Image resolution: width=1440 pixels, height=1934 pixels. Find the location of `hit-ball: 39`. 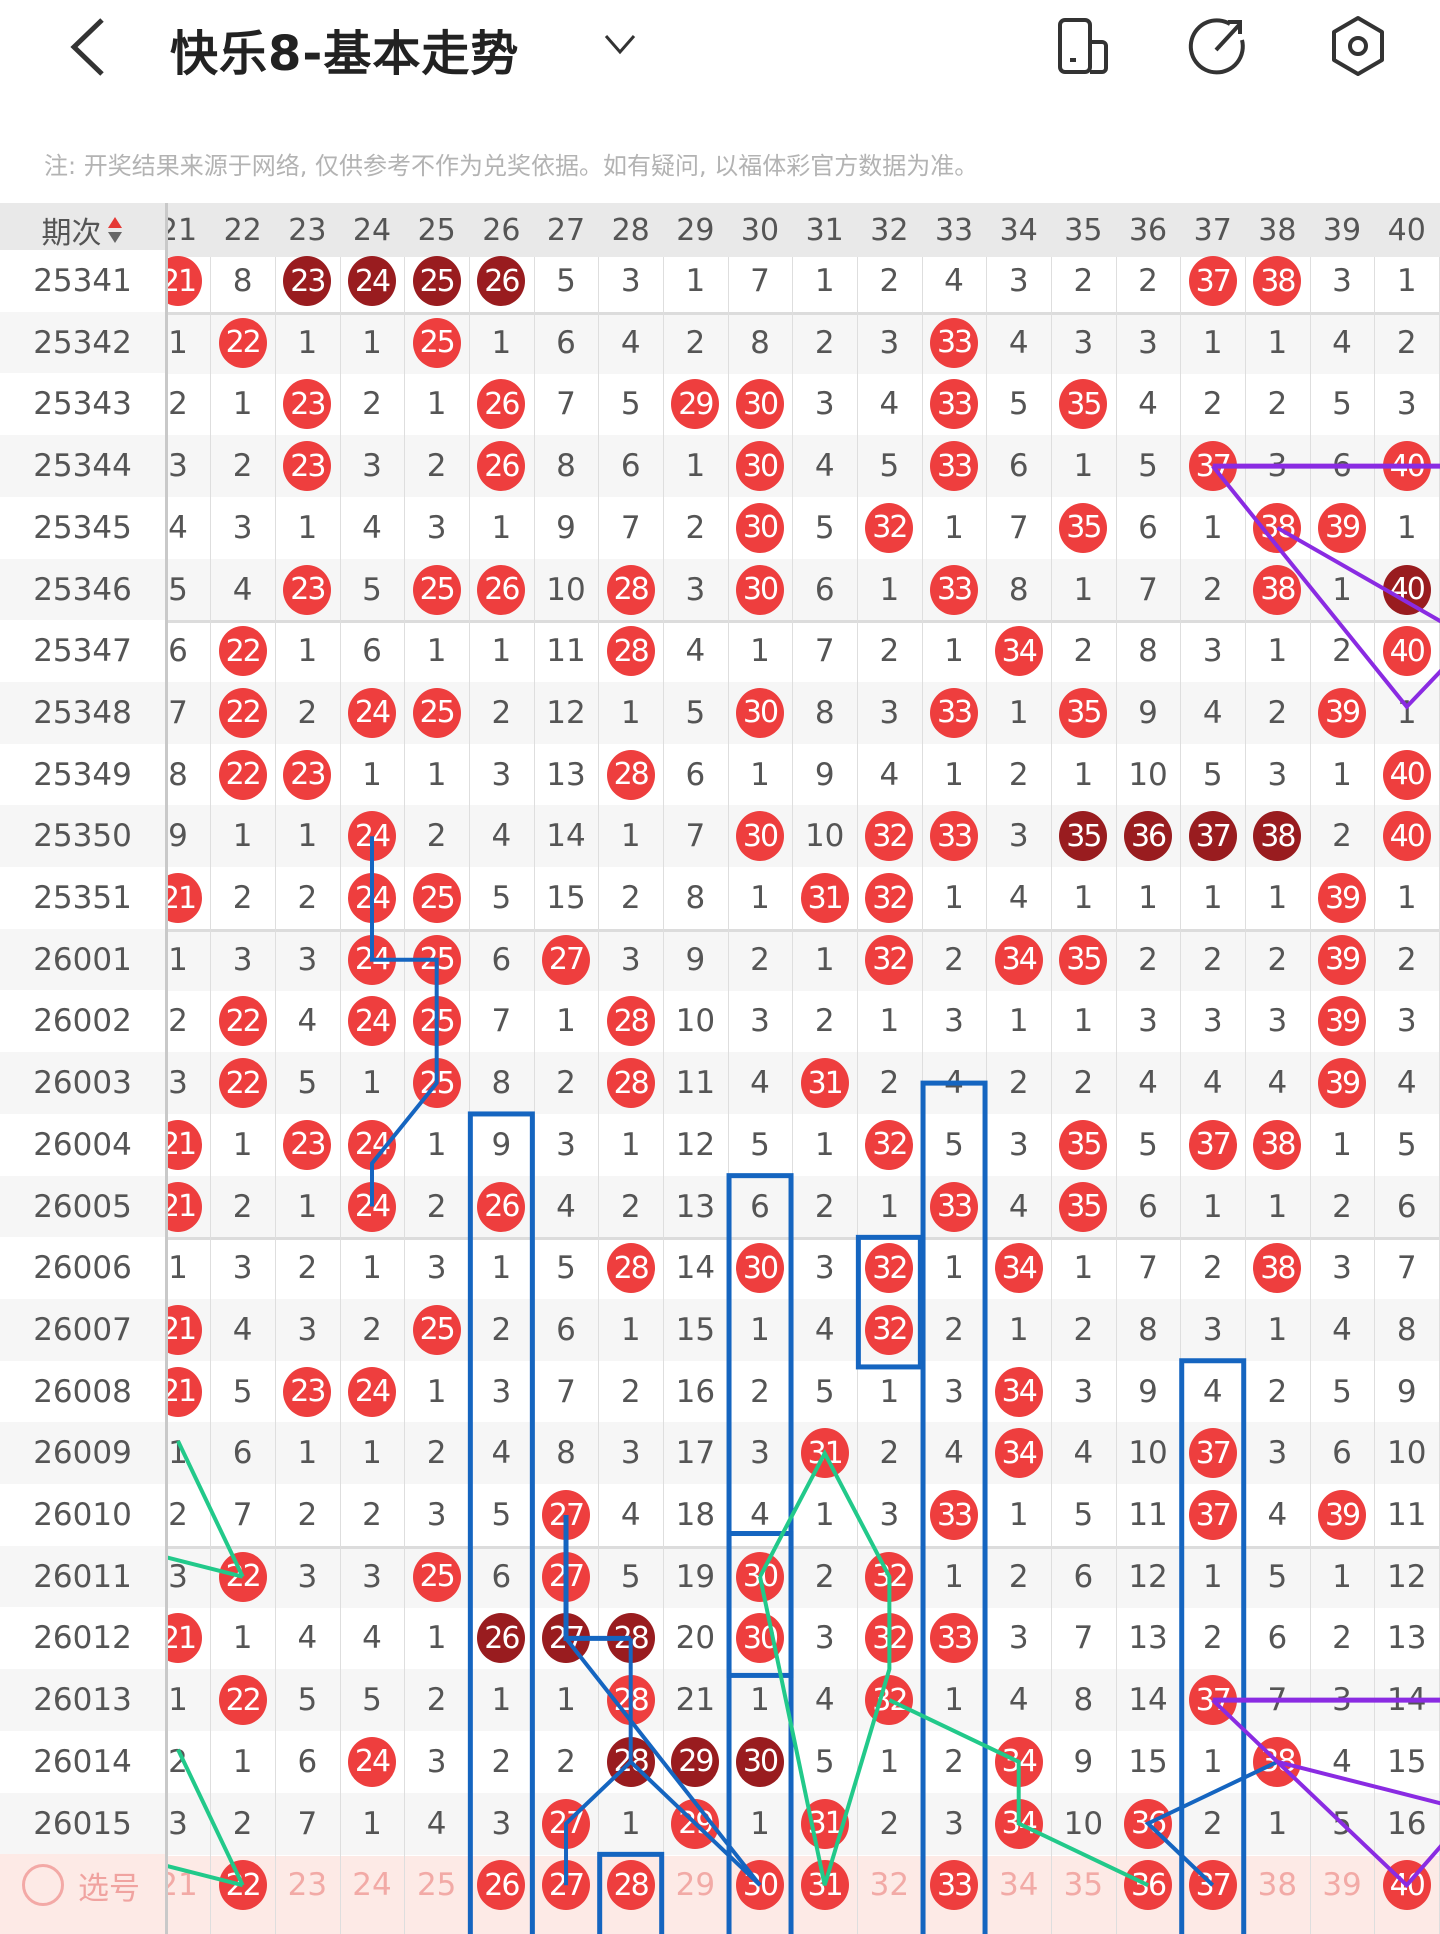

hit-ball: 39 is located at coordinates (1342, 712).